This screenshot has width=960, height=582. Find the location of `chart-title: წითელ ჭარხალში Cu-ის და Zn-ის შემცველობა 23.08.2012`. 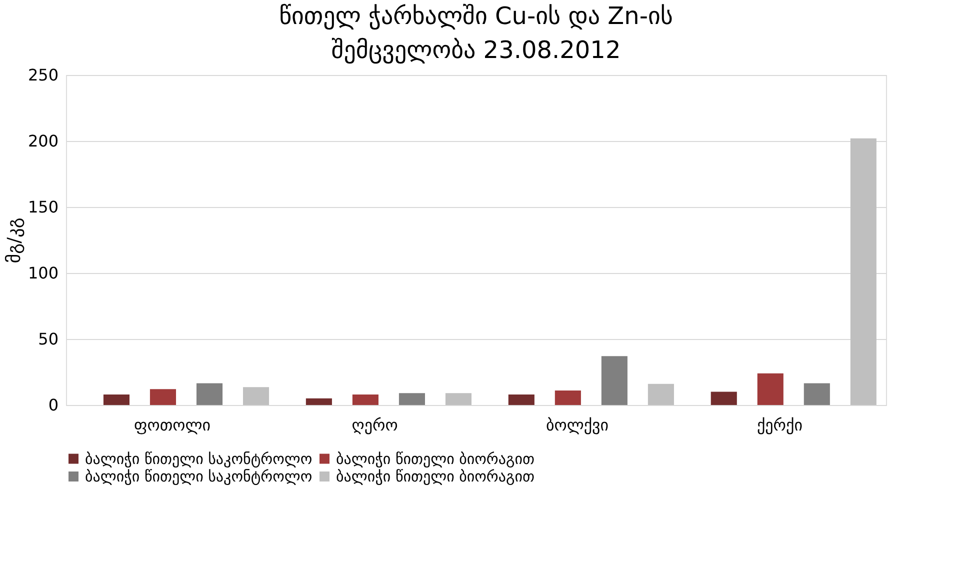

chart-title: წითელ ჭარხალში Cu-ის და Zn-ის შემცველობა 23.08.2012 is located at coordinates (476, 33).